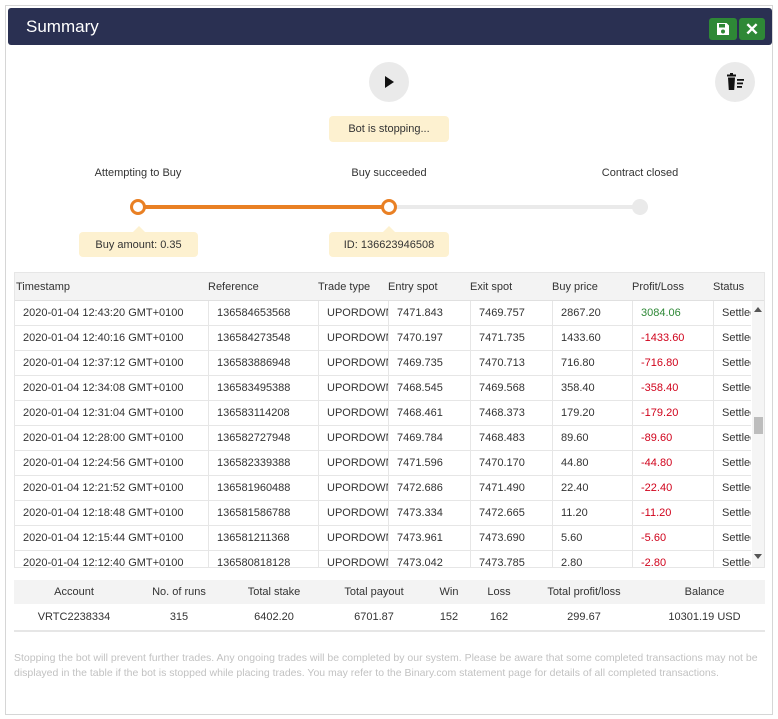  I want to click on col-exit-spot: Exit spot, so click(491, 287).